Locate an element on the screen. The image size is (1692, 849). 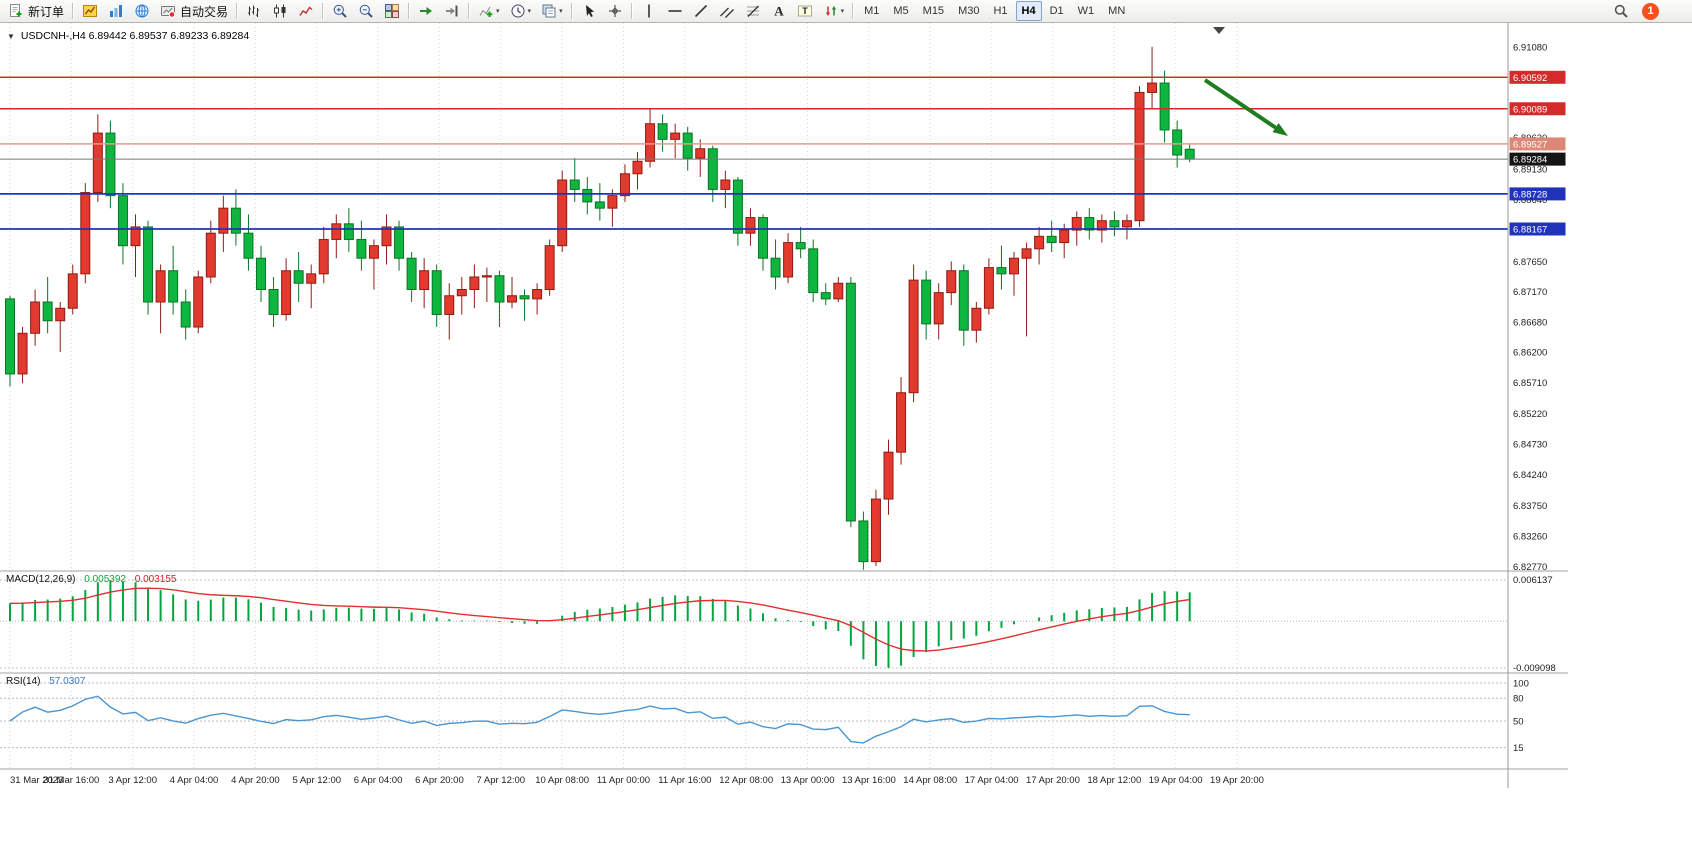
price-tick-label: 6.84240 is located at coordinates (1530, 475).